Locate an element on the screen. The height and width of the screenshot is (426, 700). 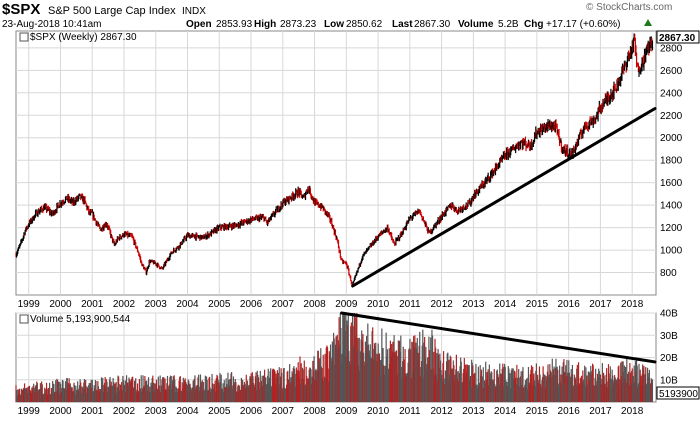
price-x-tick: 2007 is located at coordinates (283, 304).